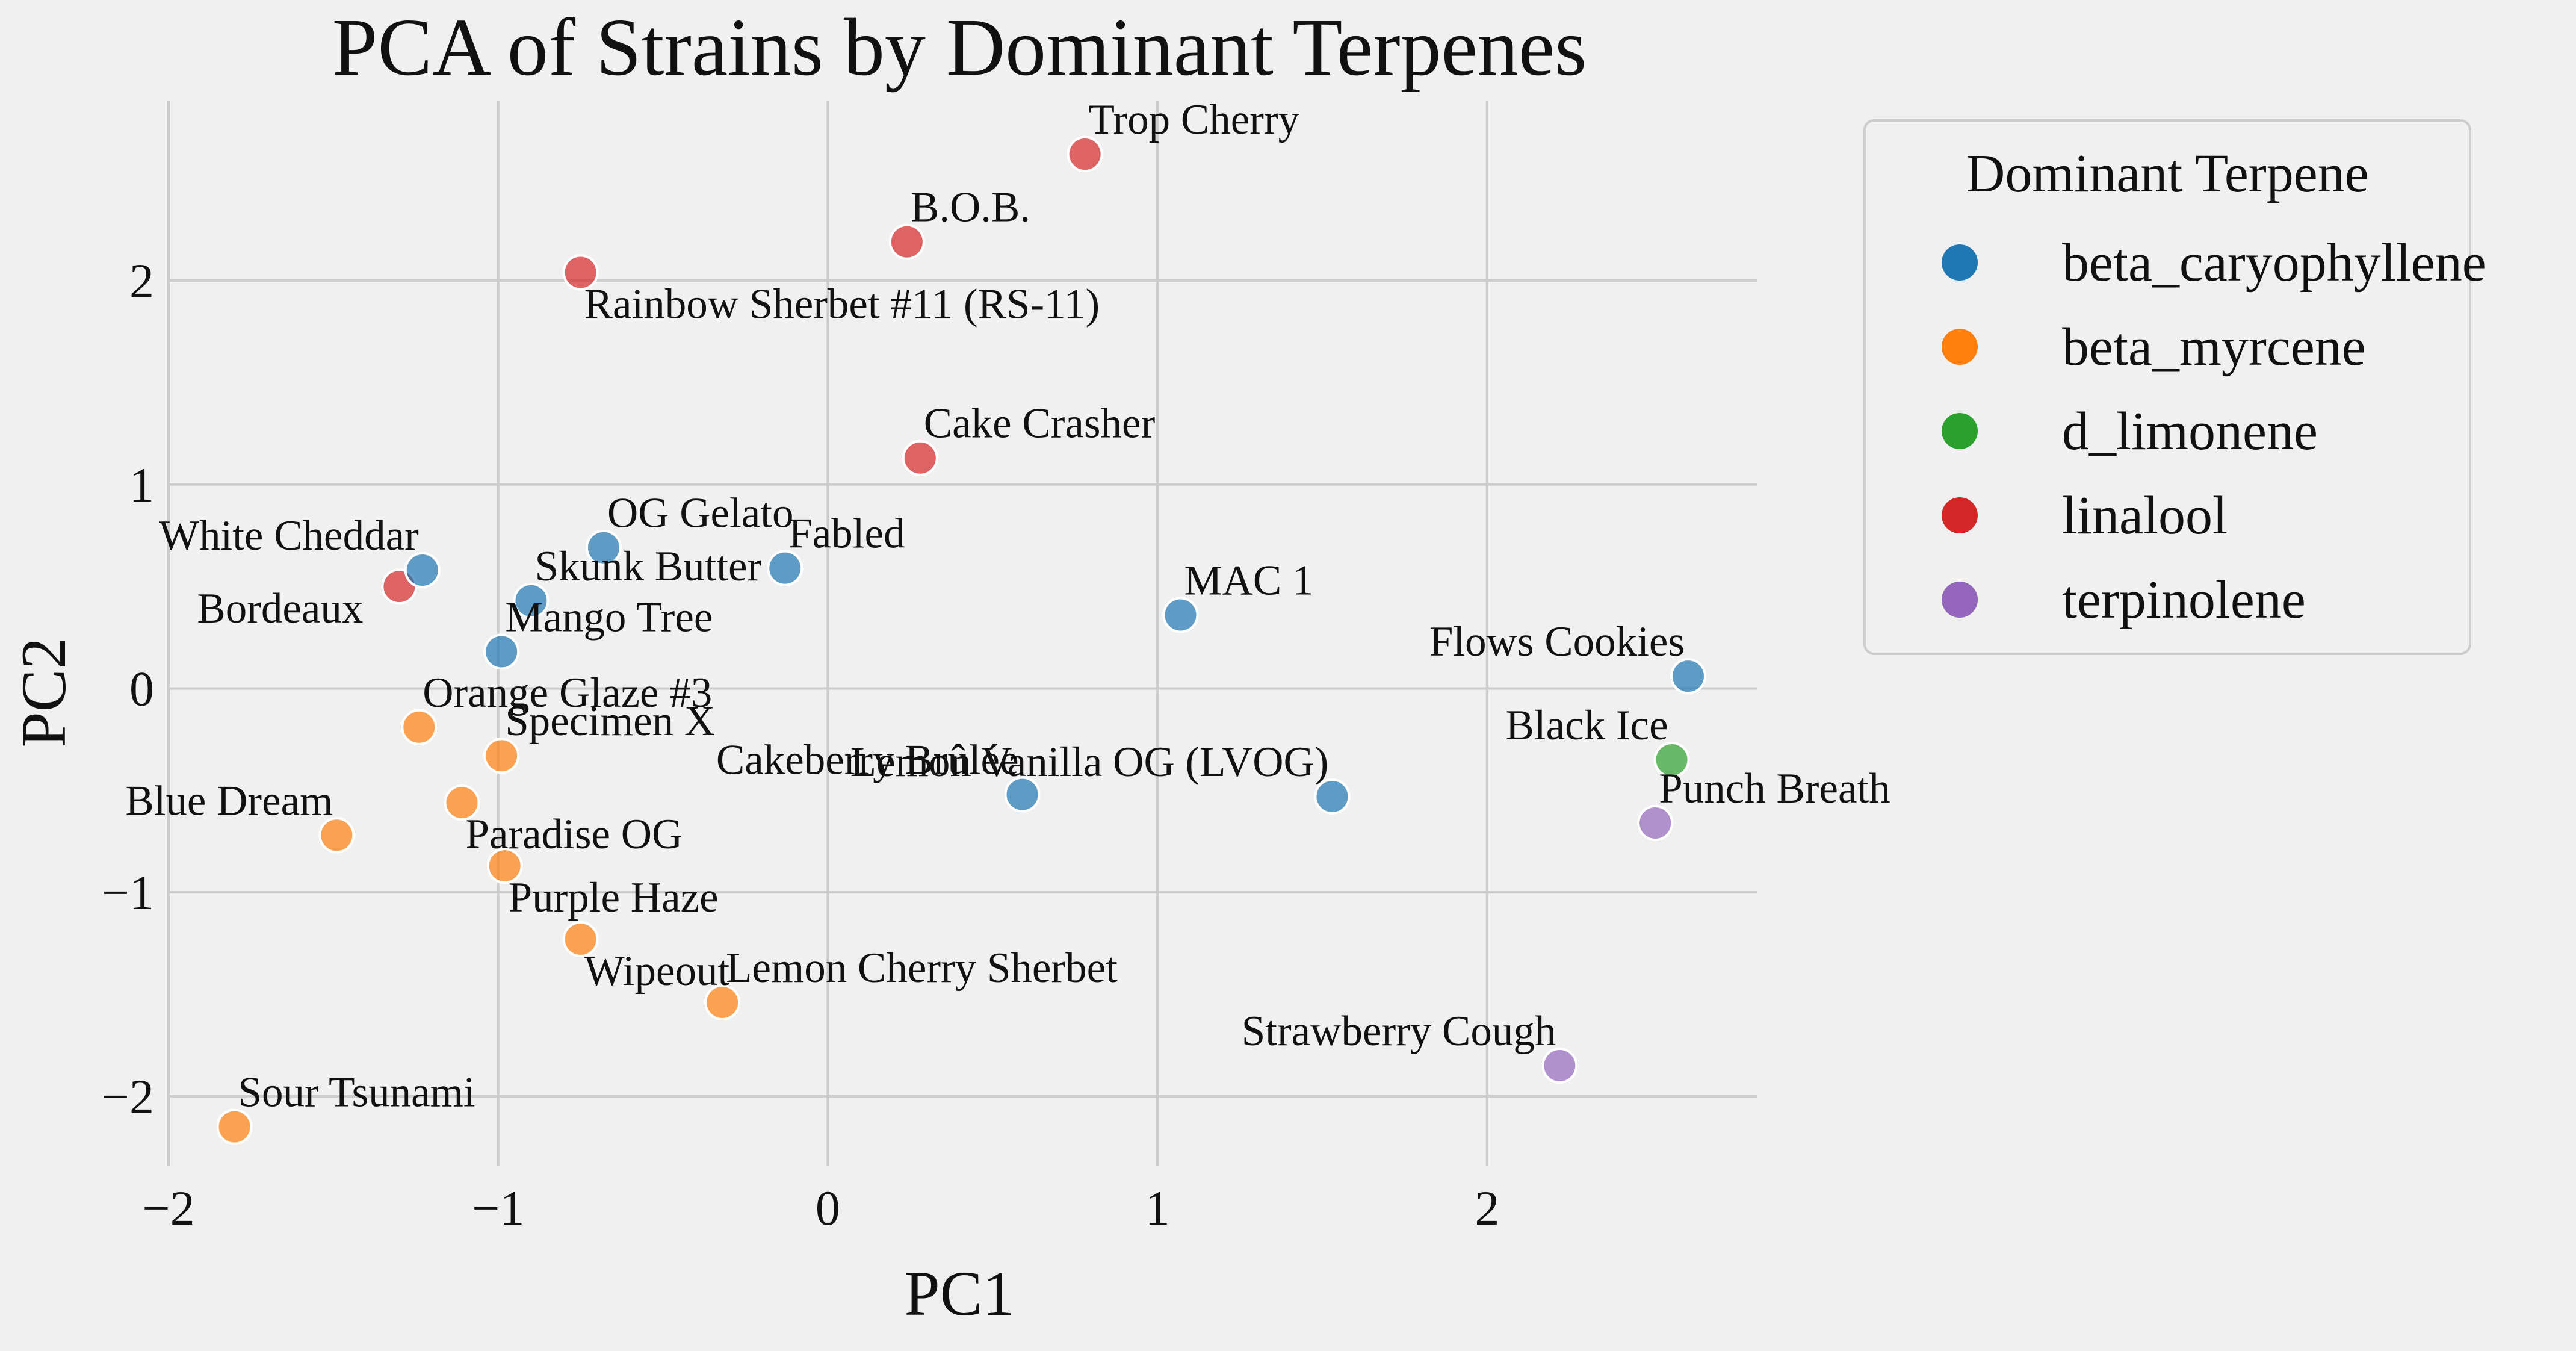 Image resolution: width=2576 pixels, height=1351 pixels. Describe the element at coordinates (2167, 173) in the screenshot. I see `legend-title: Dominant Terpene` at that location.